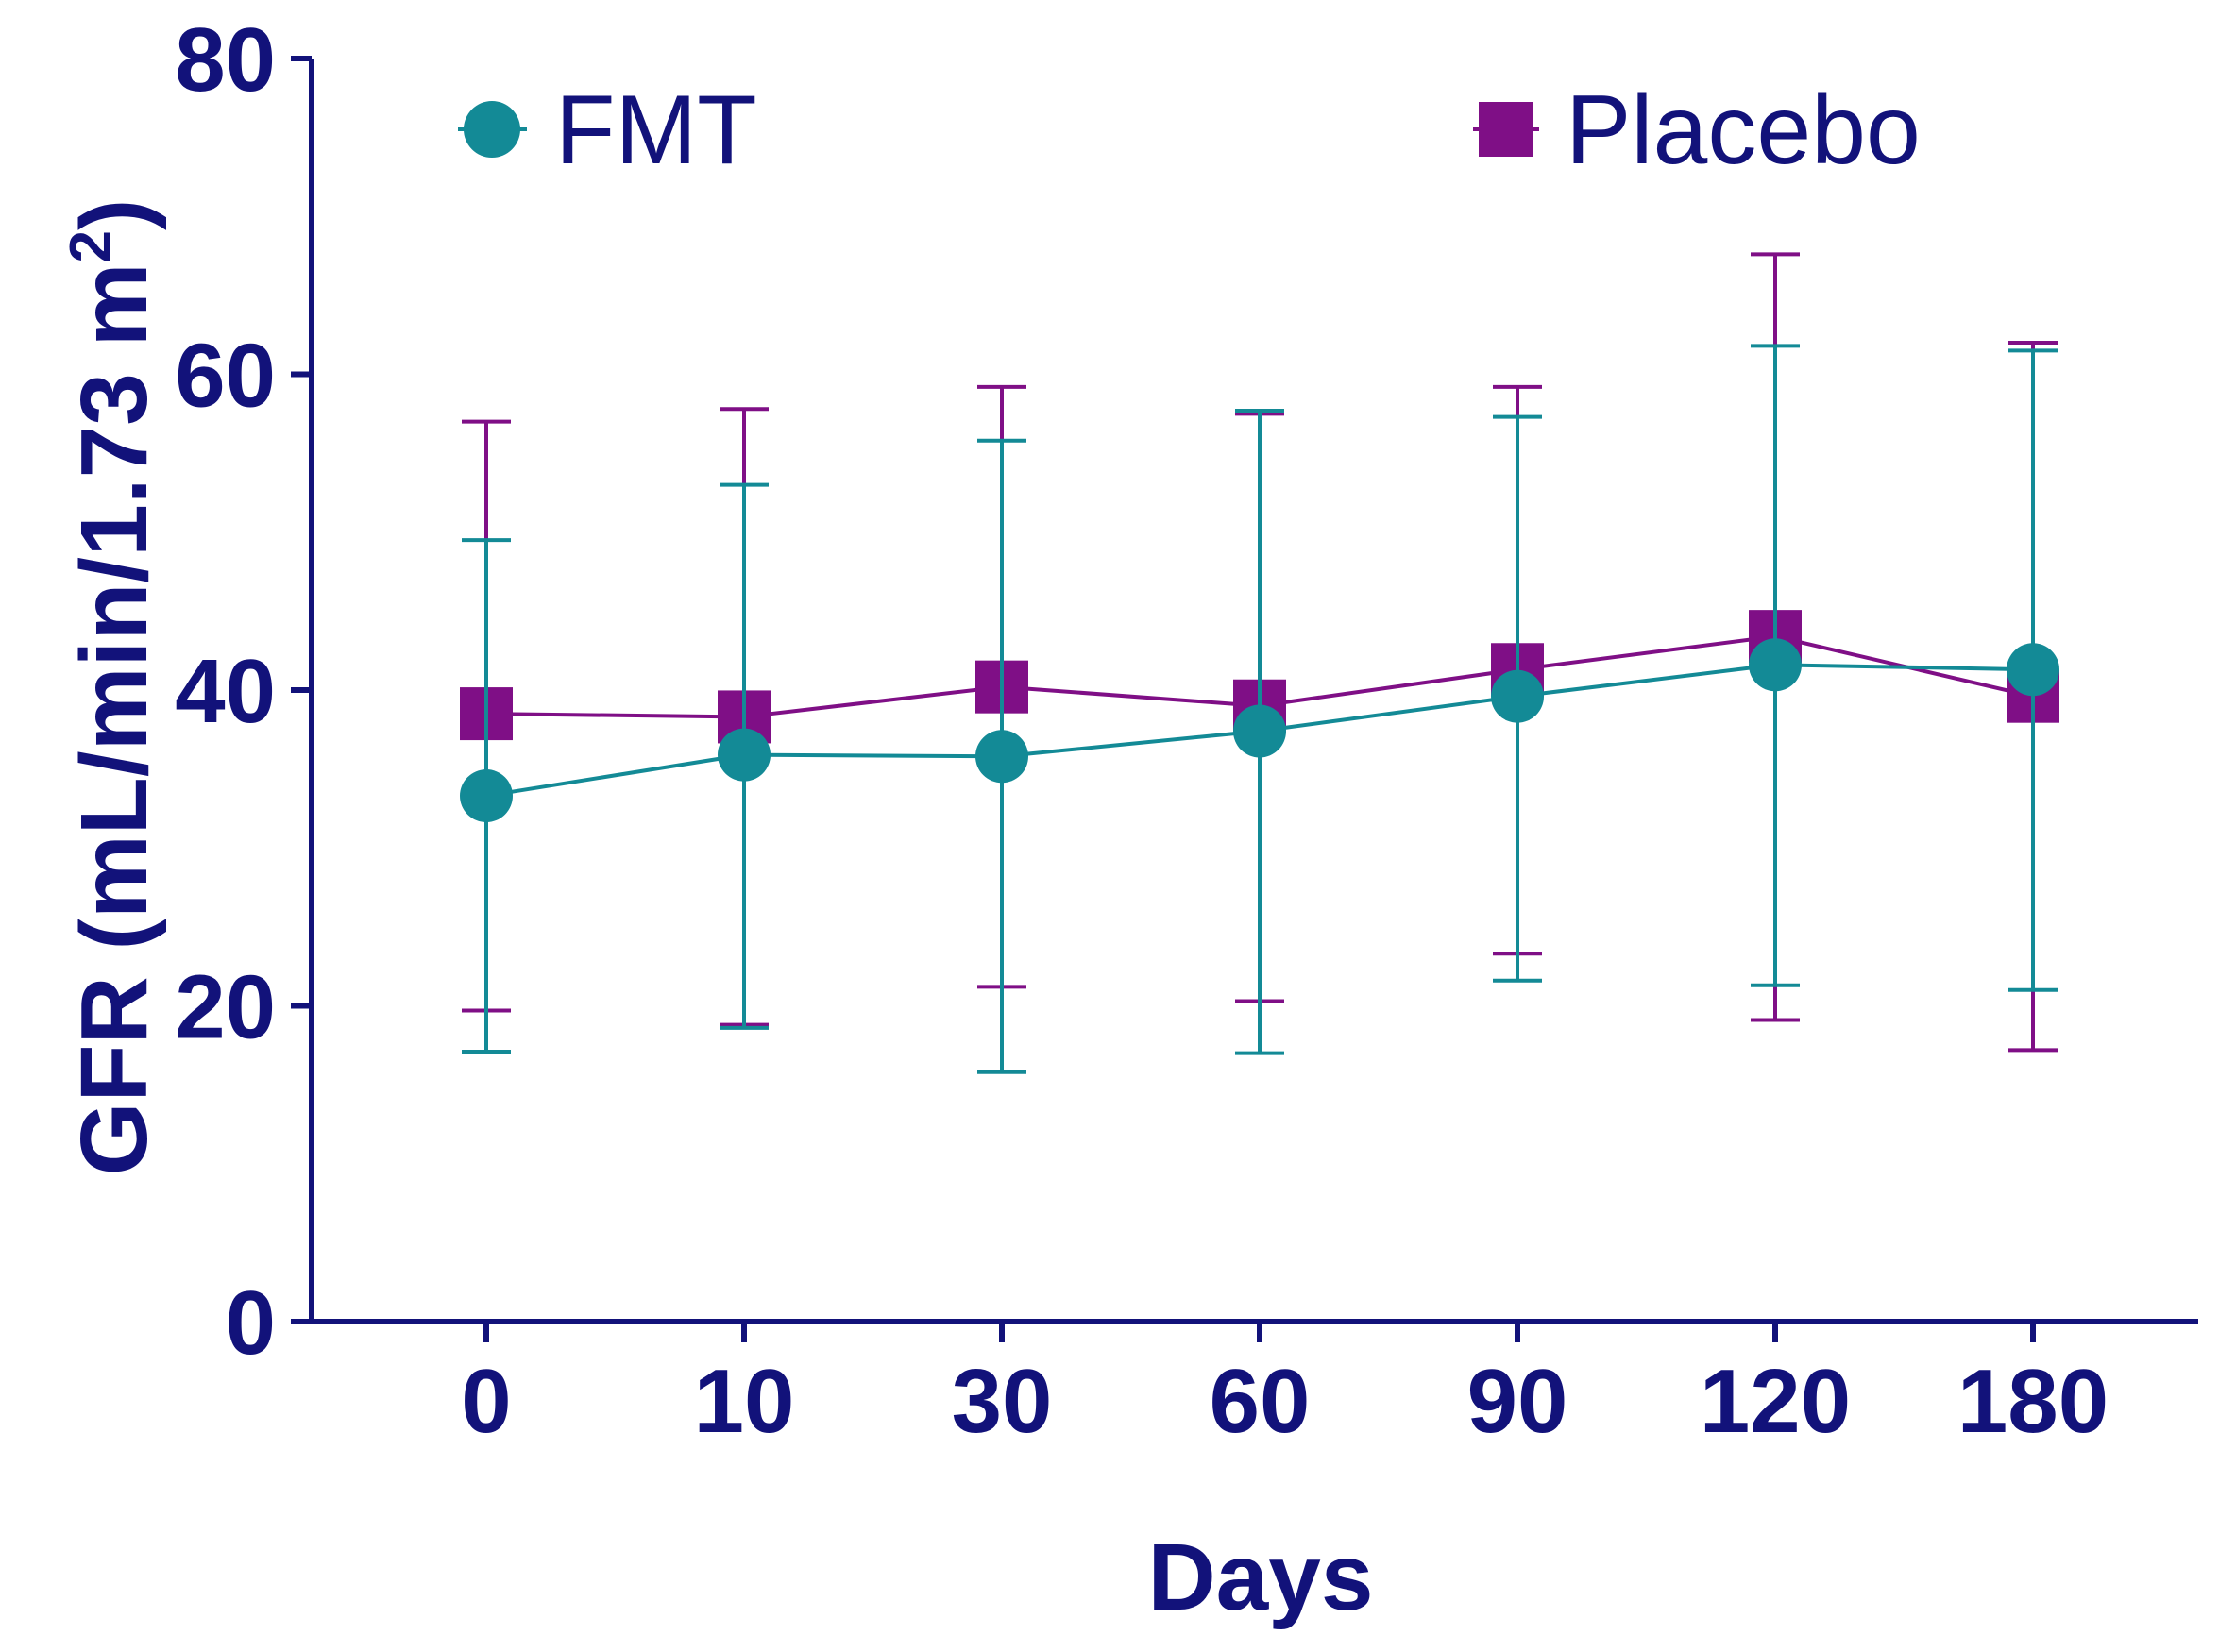 This screenshot has width=2236, height=1652. Describe the element at coordinates (114, 718) in the screenshot. I see `y-axis-title-main: GFR (mL/min/1.73 m` at that location.